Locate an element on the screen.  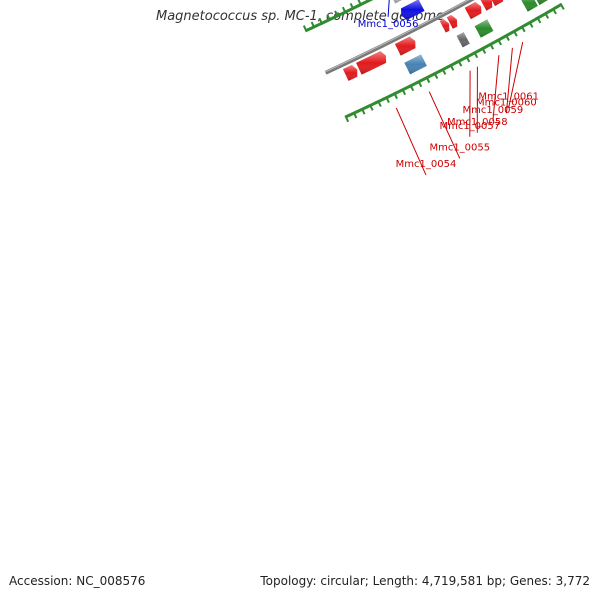
tick-ring-inner is located at coordinates (338, 16).